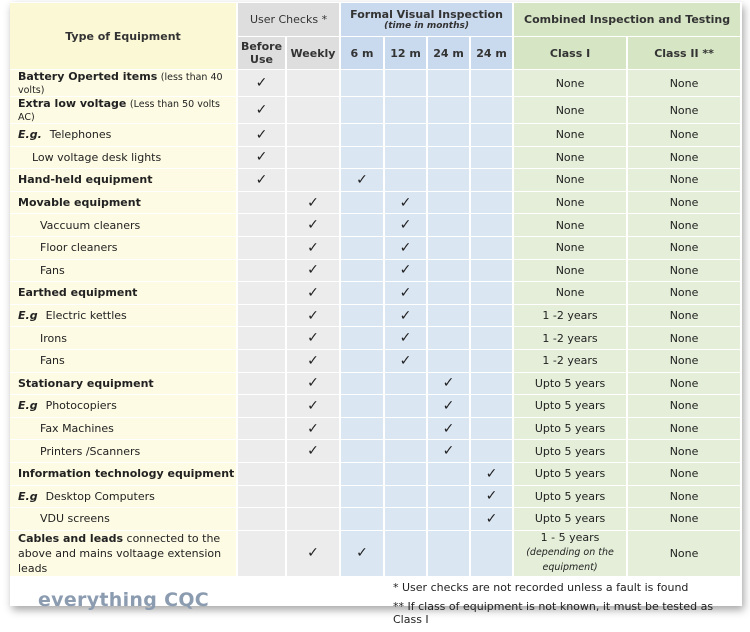 Image resolution: width=750 pixels, height=632 pixels. What do you see at coordinates (81, 406) in the screenshot?
I see `row-text: Photocopiers` at bounding box center [81, 406].